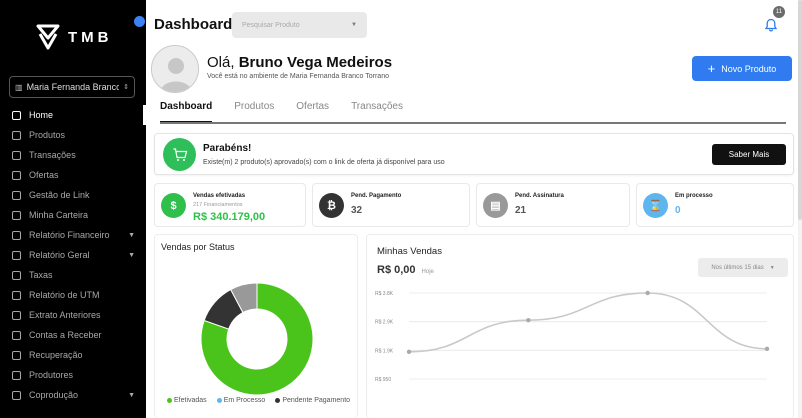 The height and width of the screenshot is (418, 802). What do you see at coordinates (179, 154) in the screenshot?
I see `cart-icon` at bounding box center [179, 154].